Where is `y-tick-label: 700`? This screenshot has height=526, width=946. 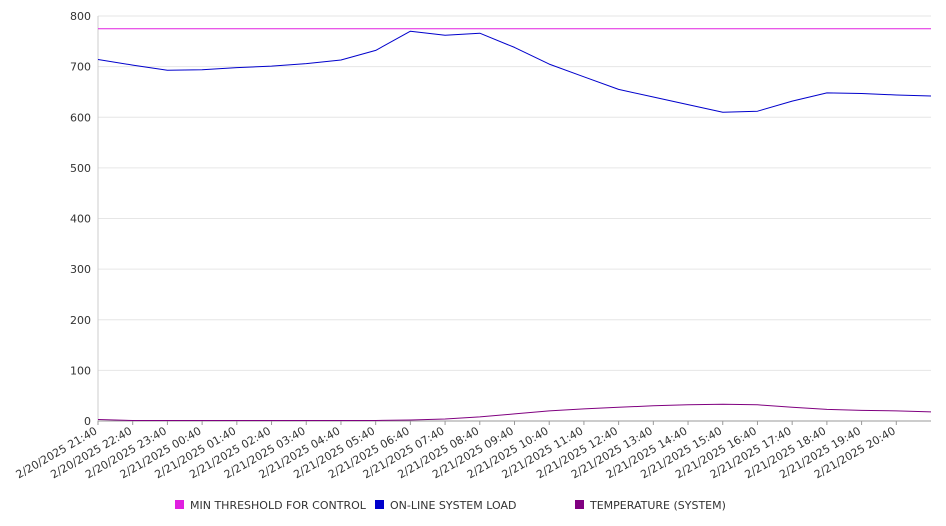
y-tick-label: 700 is located at coordinates (80, 67).